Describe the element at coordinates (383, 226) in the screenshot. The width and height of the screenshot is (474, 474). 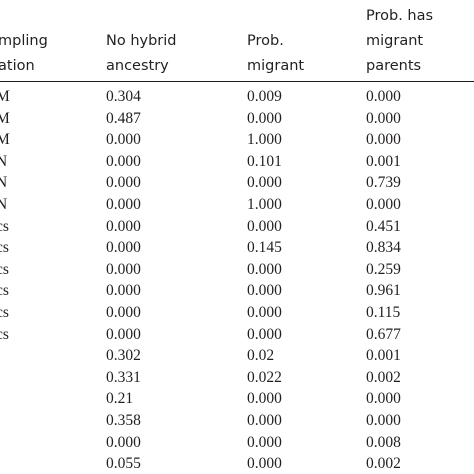
I see `cell: 0.451` at that location.